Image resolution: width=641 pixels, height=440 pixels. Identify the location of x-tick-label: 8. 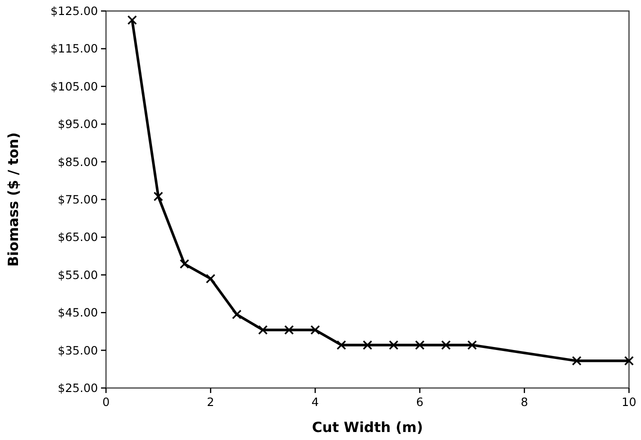
(524, 402).